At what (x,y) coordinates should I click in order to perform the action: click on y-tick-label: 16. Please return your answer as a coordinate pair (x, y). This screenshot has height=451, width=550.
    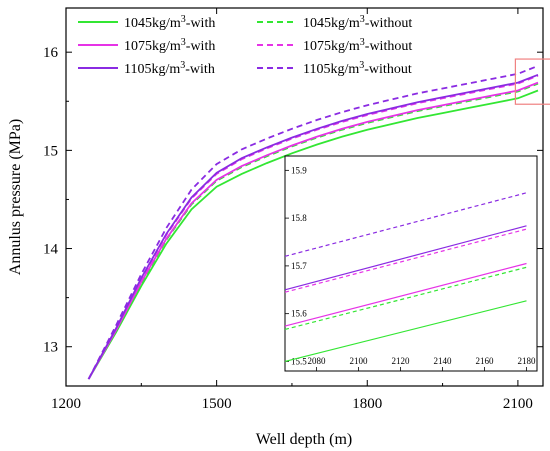
    Looking at the image, I should click on (51, 53).